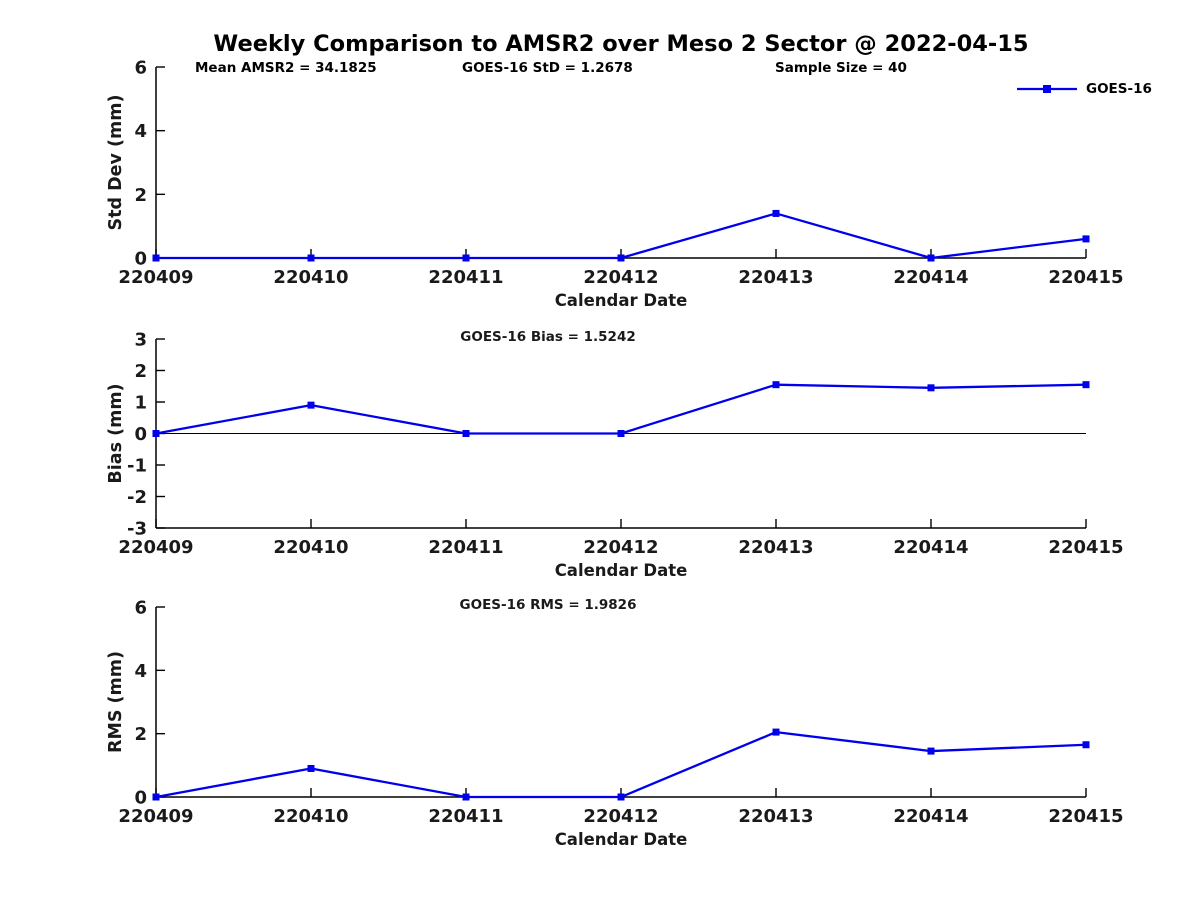  What do you see at coordinates (547, 337) in the screenshot?
I see `subplot-2-title: GOES-16 Bias = 1.5242` at bounding box center [547, 337].